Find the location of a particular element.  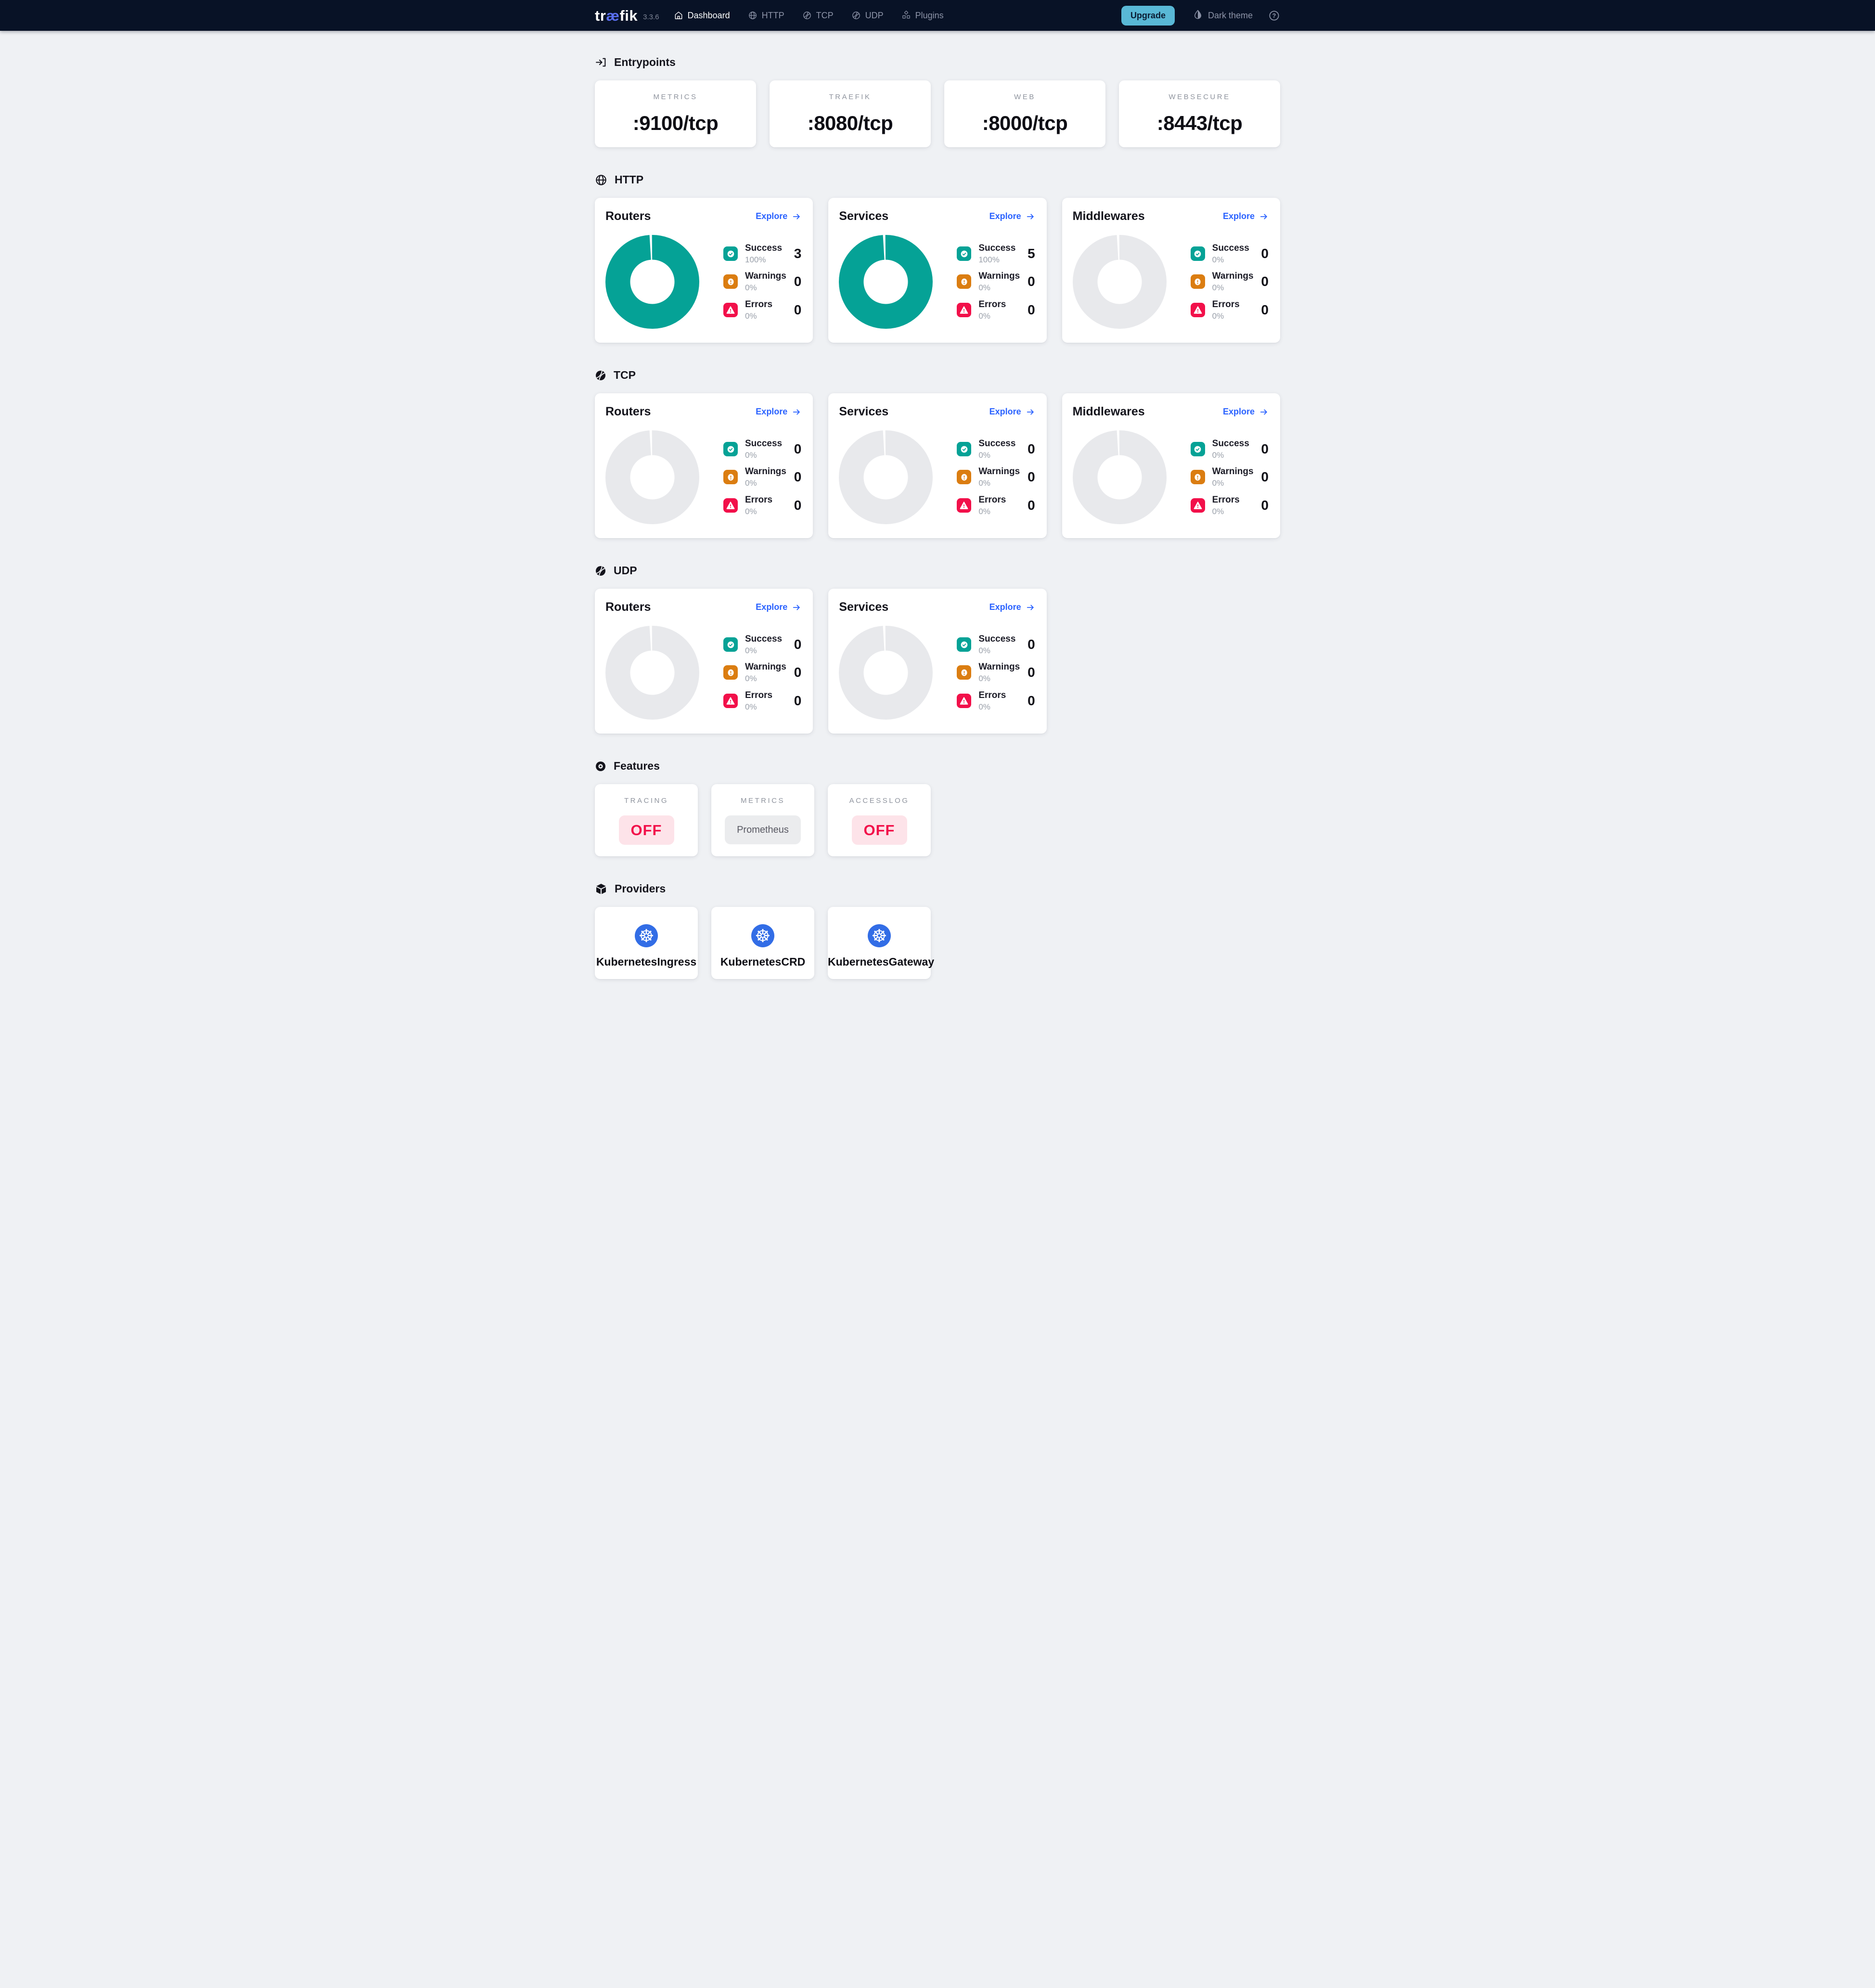

entrypoint-port: :9100/tcp is located at coordinates (675, 123).